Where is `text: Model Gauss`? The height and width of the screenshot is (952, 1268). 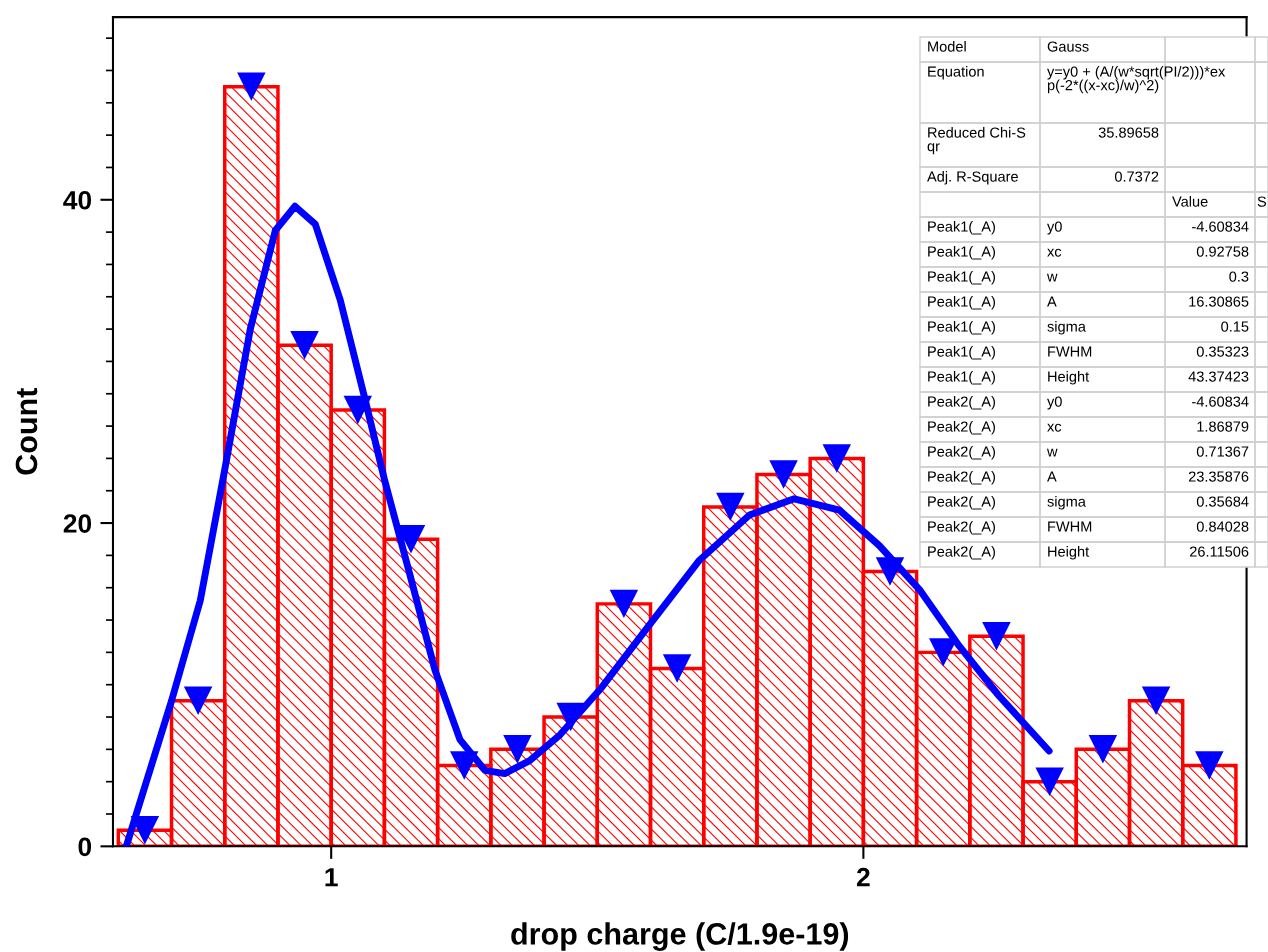 text: Model Gauss is located at coordinates (1008, 46).